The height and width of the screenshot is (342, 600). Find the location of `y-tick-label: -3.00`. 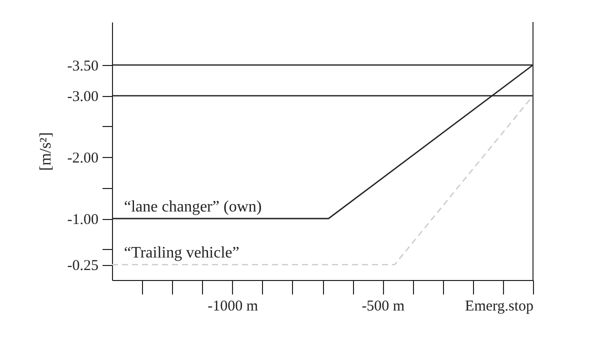

y-tick-label: -3.00 is located at coordinates (82, 97).